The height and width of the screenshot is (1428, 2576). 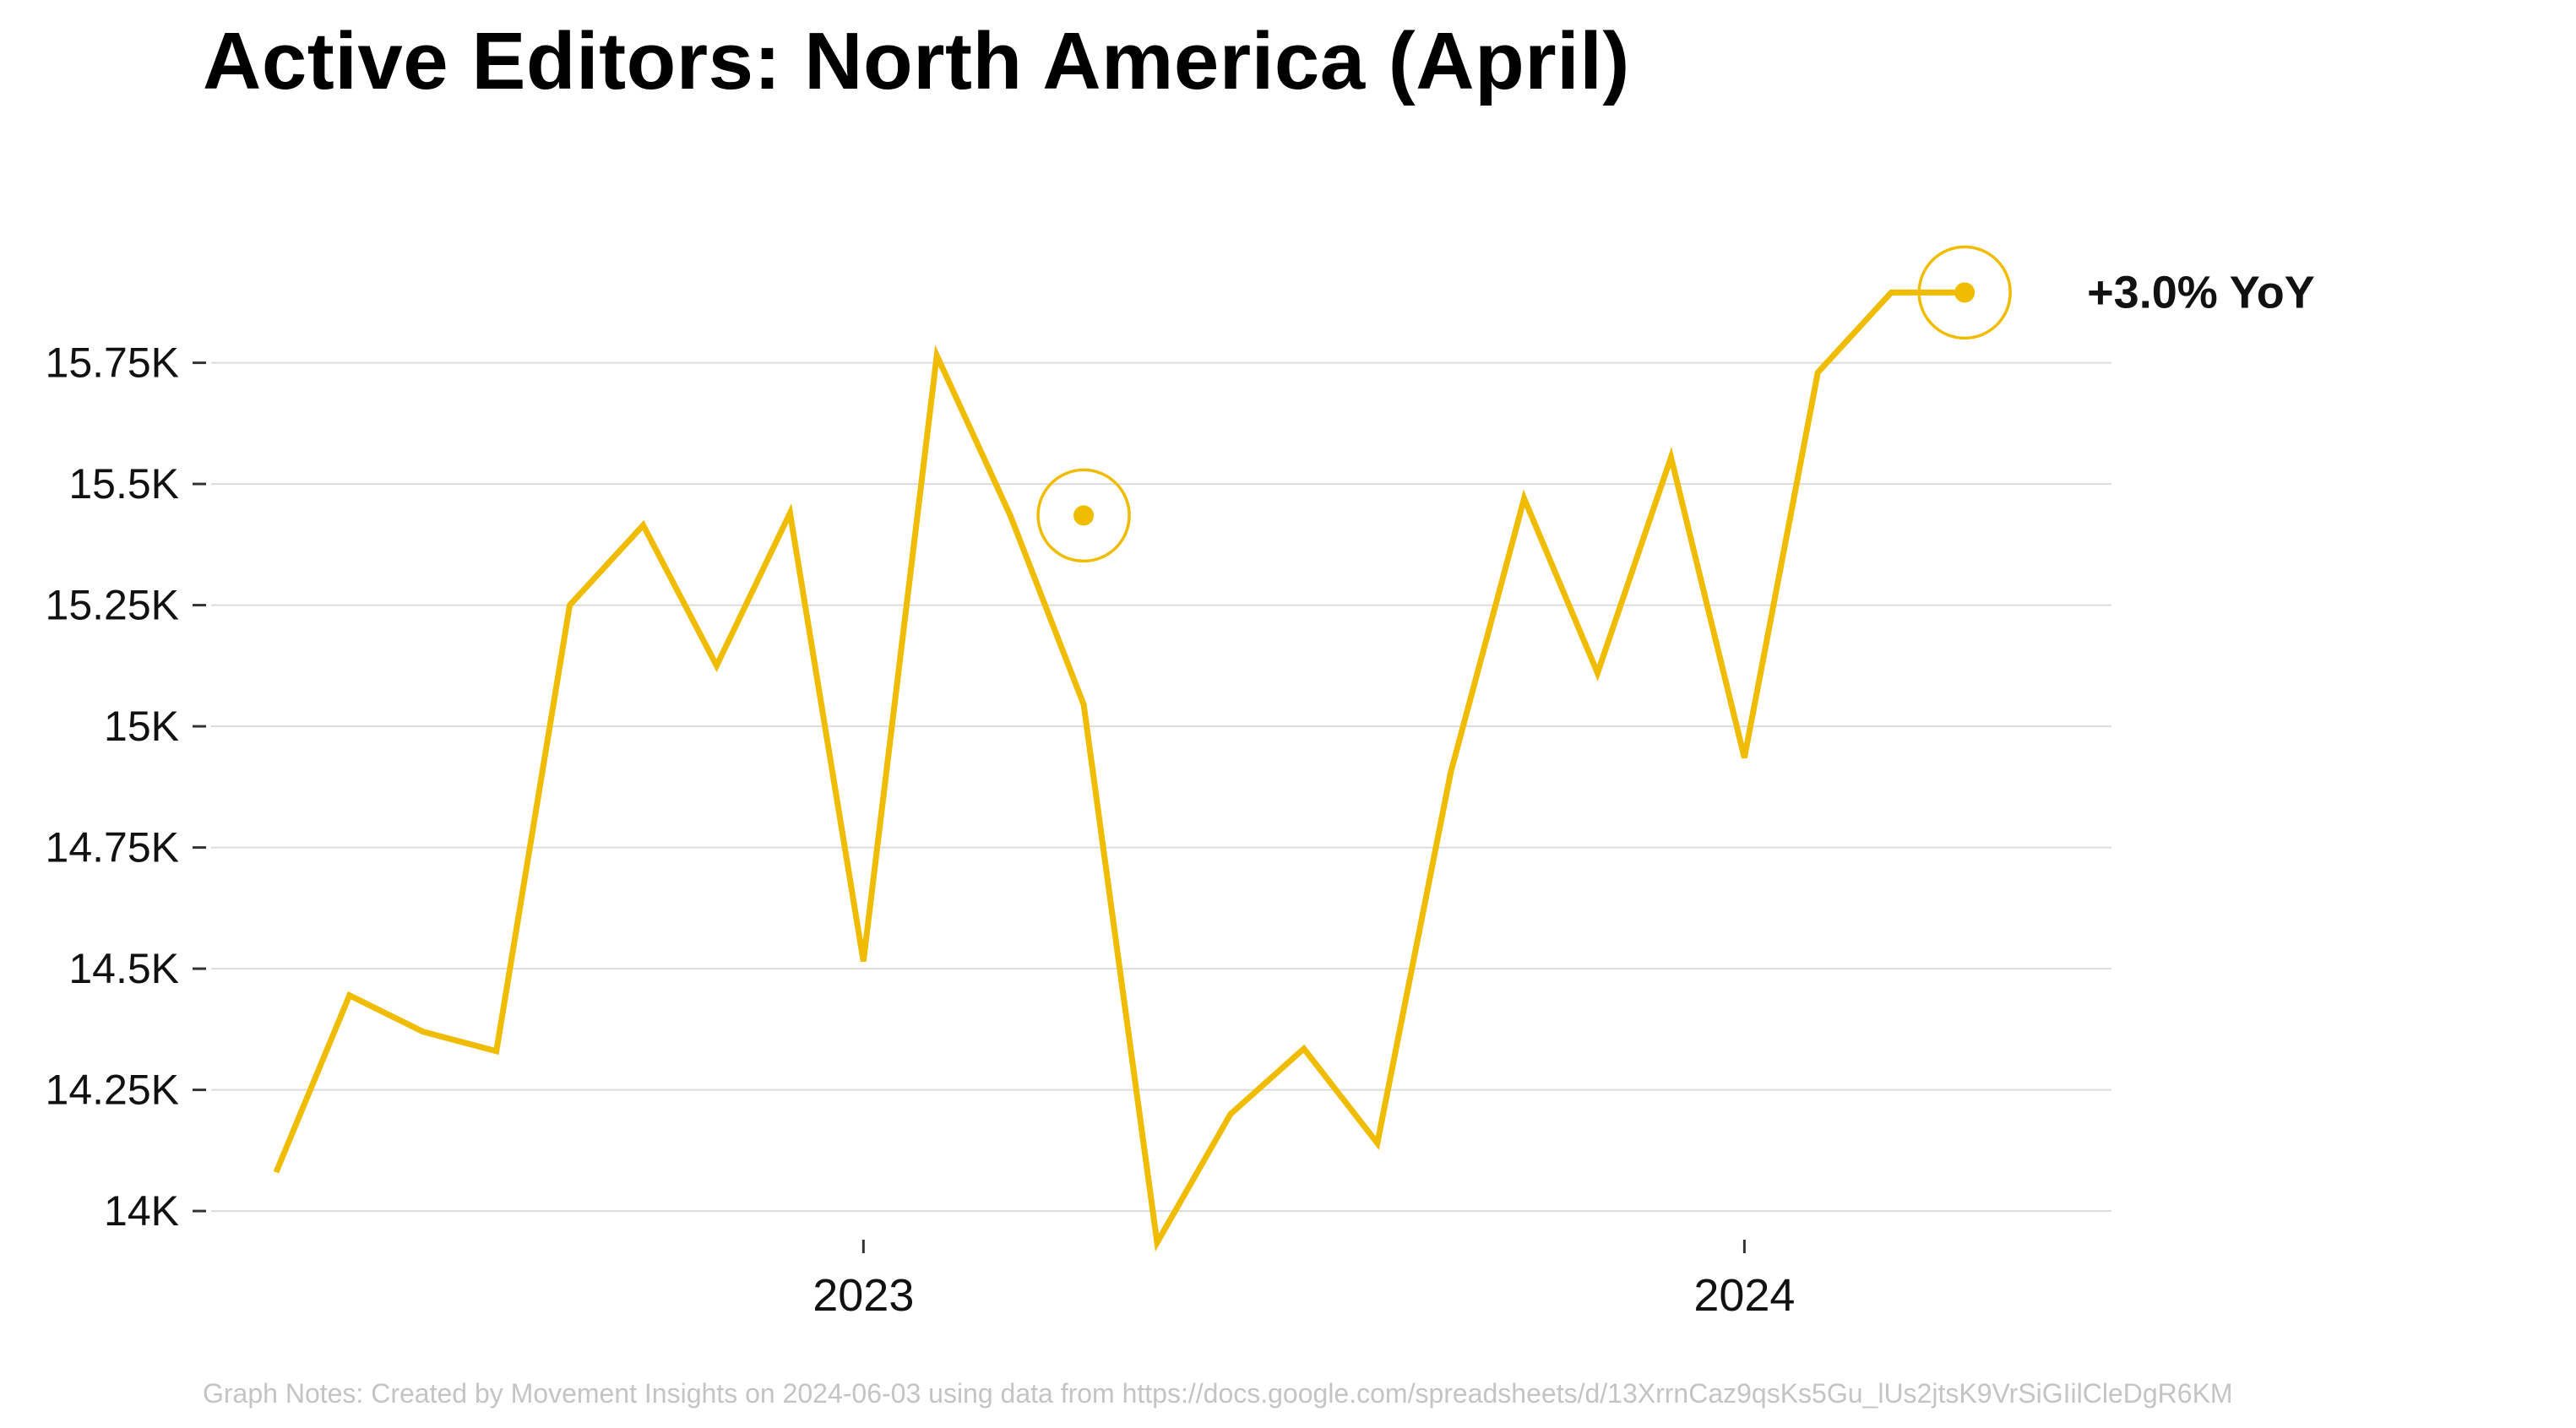 I want to click on y-tick-label: 14.5K, so click(x=123, y=969).